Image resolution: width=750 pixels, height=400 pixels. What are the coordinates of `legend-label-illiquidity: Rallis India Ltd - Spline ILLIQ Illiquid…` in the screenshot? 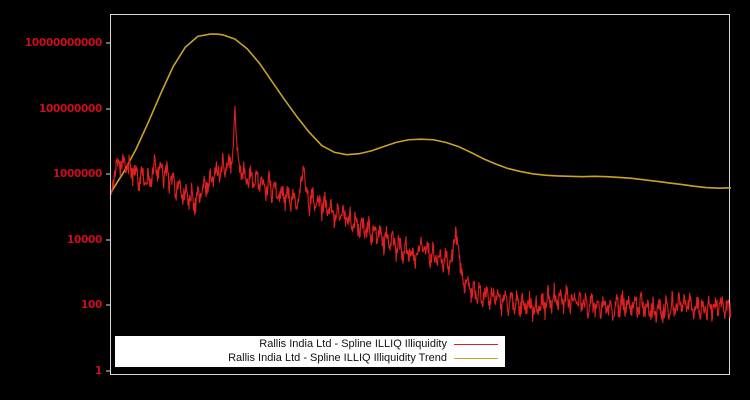 It's located at (353, 344).